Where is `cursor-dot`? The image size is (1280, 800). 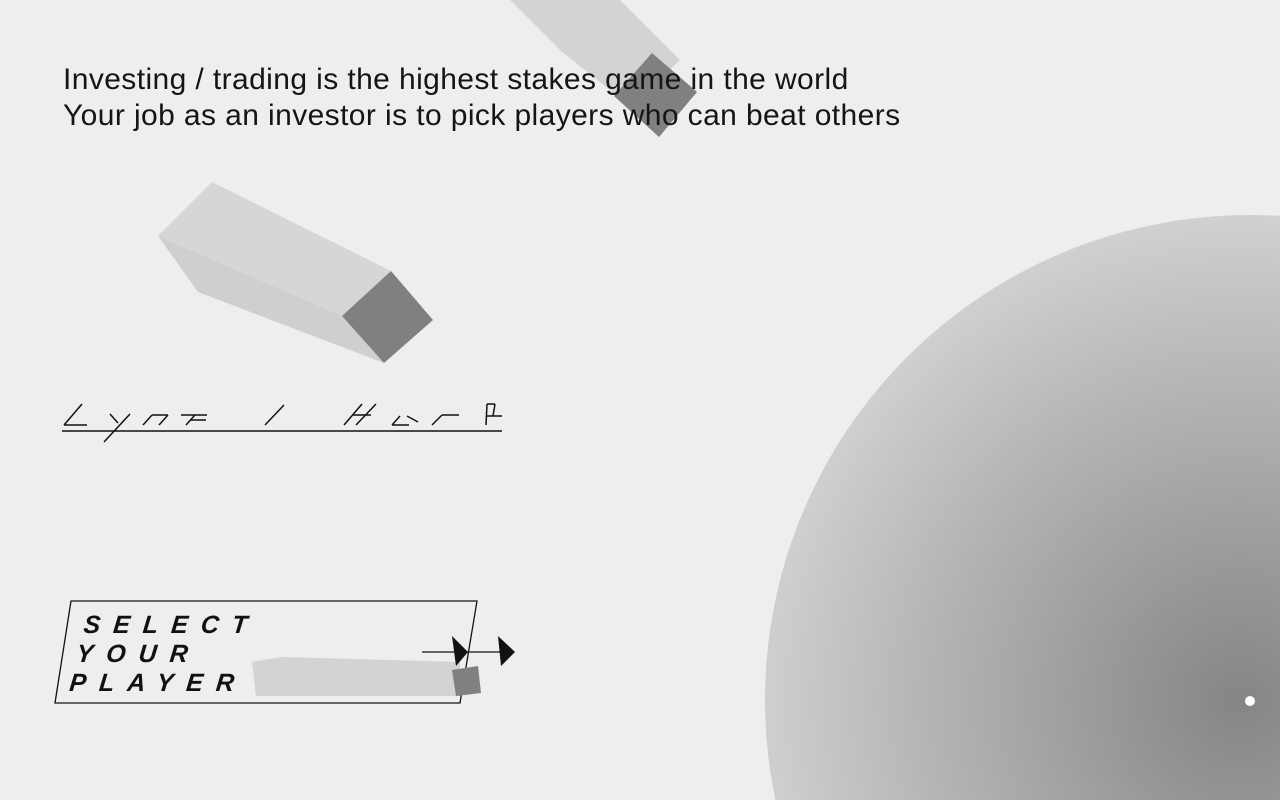 cursor-dot is located at coordinates (1250, 701).